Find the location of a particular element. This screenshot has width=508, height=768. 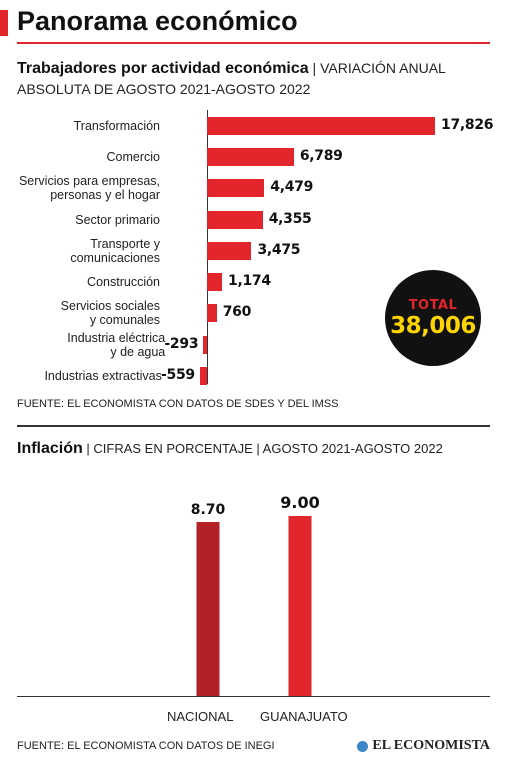

section1-title-strong: Trabajadores por actividad económica is located at coordinates (163, 68).